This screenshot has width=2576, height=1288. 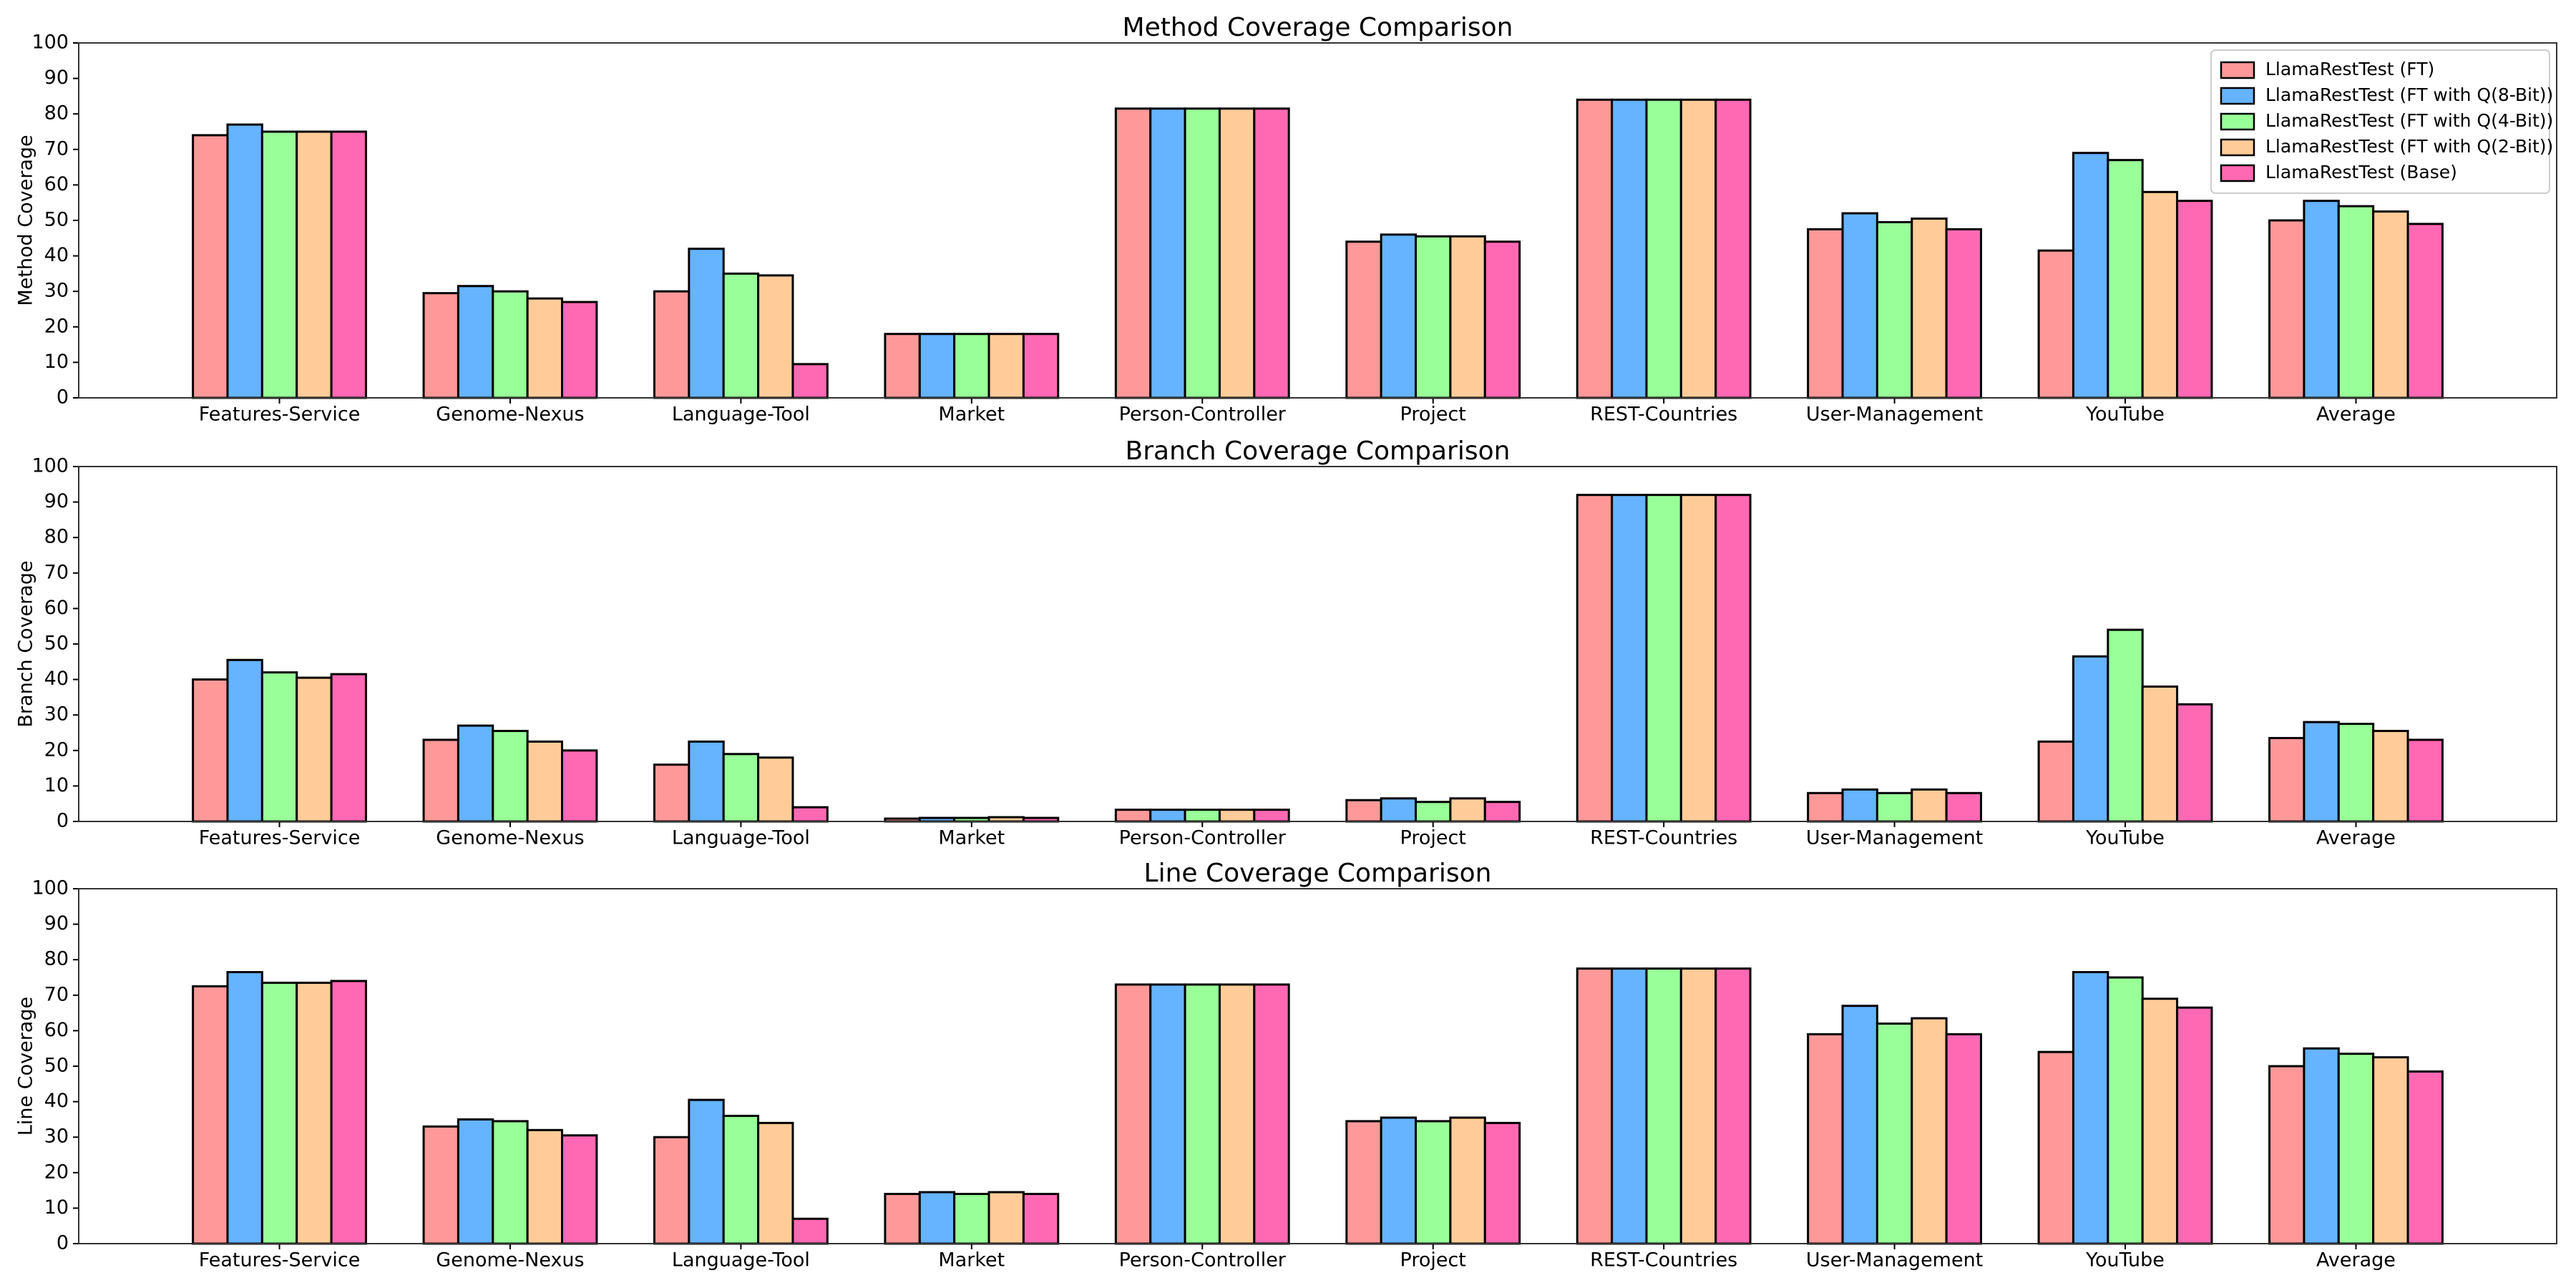 I want to click on legend-label: LlamaRestTest (FT with Q(8-Bit)), so click(x=2409, y=94).